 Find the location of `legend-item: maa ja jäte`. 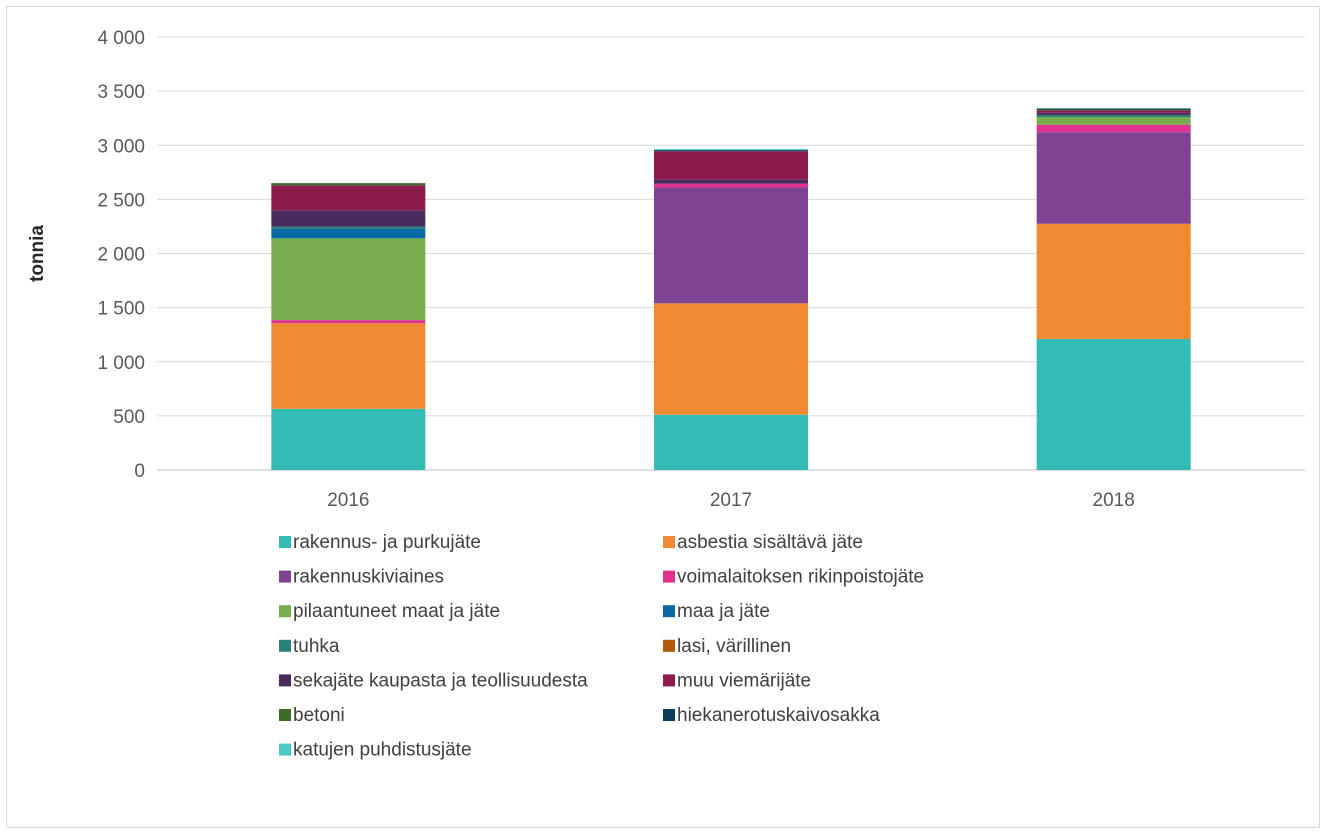

legend-item: maa ja jäte is located at coordinates (716, 611).